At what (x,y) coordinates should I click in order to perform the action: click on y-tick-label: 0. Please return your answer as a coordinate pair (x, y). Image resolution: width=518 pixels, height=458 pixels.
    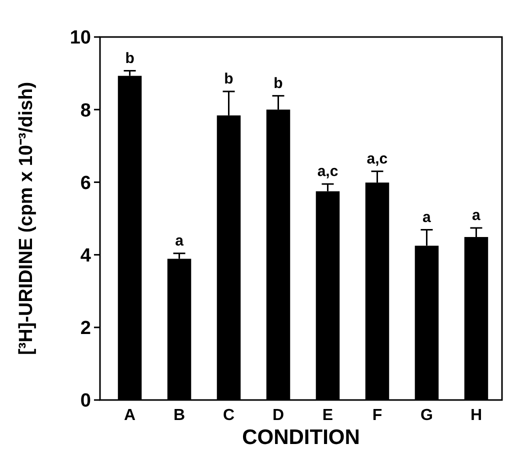
    Looking at the image, I should click on (85, 401).